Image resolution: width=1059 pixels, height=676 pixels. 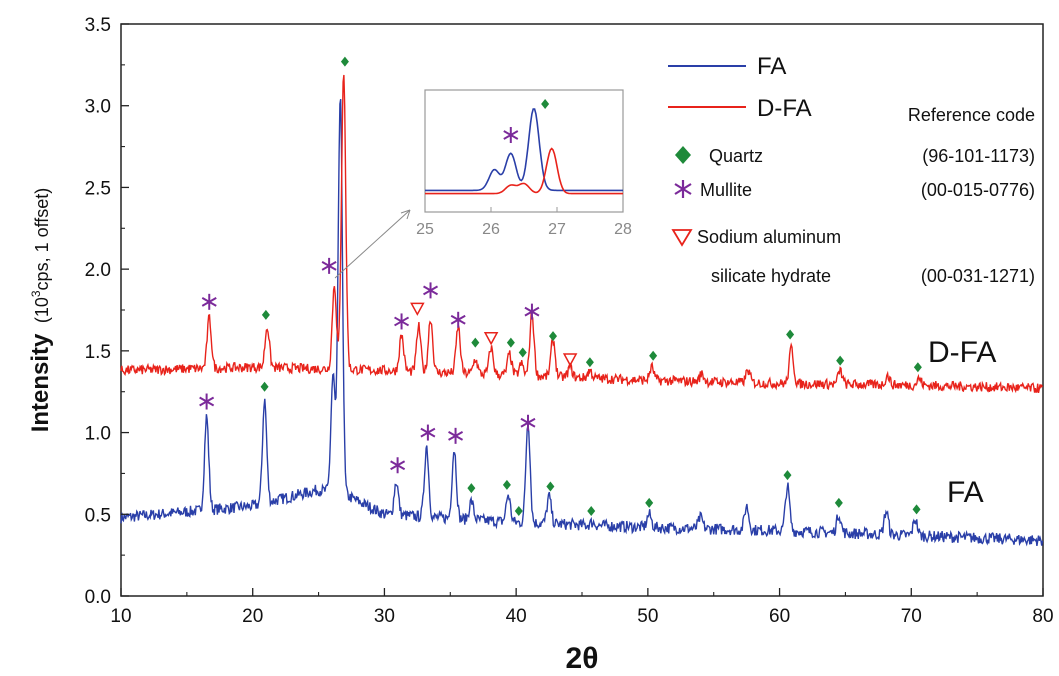 What do you see at coordinates (682, 238) in the screenshot?
I see `legend-sodium-icon` at bounding box center [682, 238].